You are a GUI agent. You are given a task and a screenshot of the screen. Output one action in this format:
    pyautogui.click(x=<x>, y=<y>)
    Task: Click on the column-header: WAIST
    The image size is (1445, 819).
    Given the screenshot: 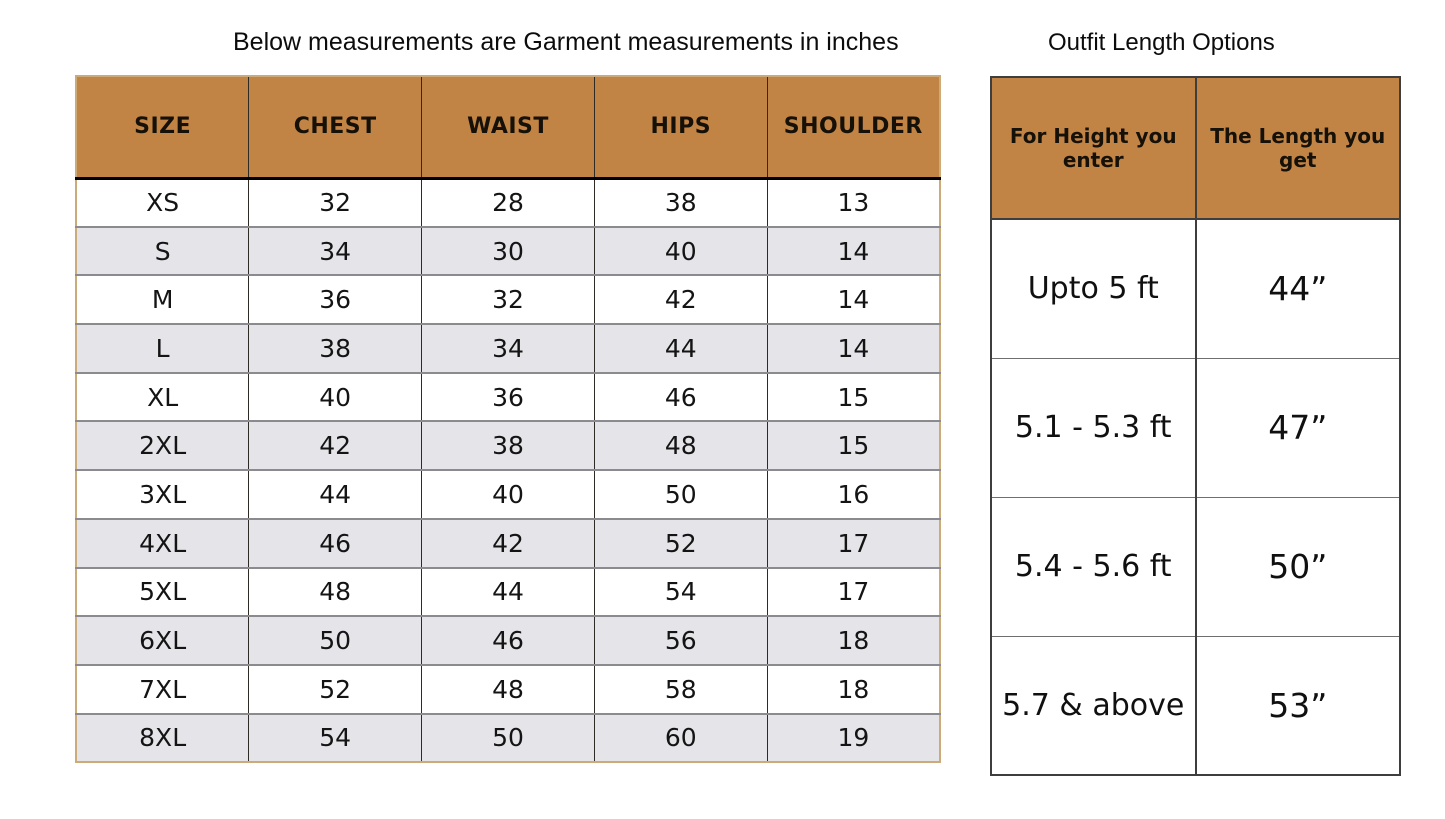 What is the action you would take?
    pyautogui.click(x=508, y=128)
    